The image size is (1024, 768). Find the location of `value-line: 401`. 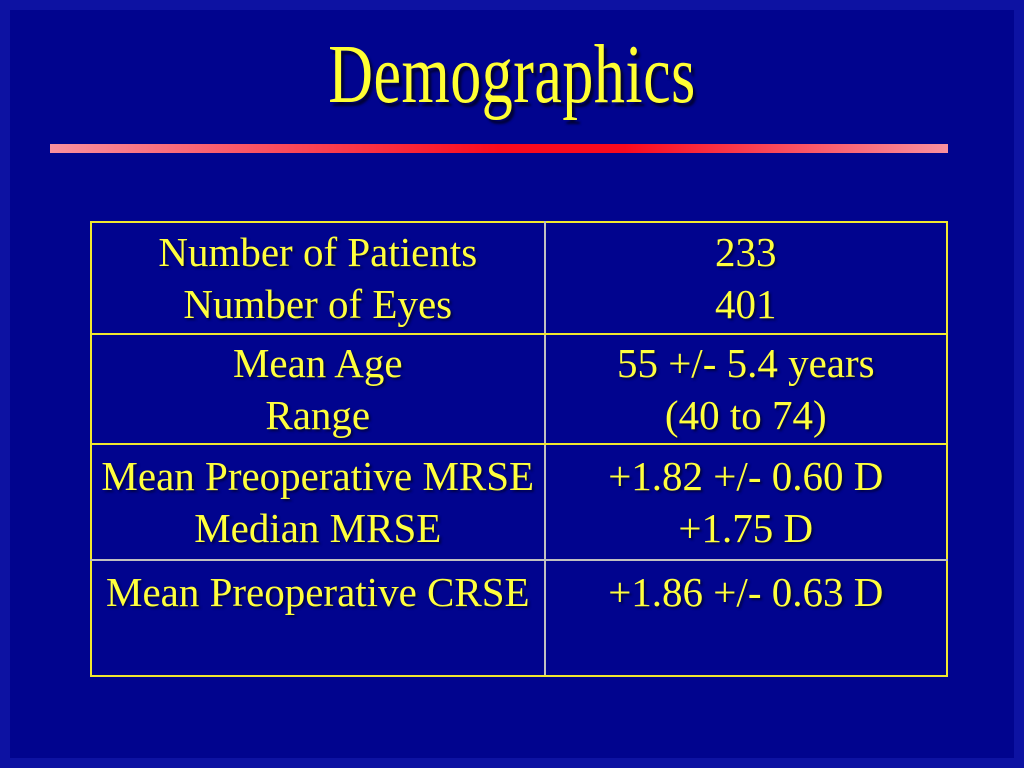

value-line: 401 is located at coordinates (746, 304).